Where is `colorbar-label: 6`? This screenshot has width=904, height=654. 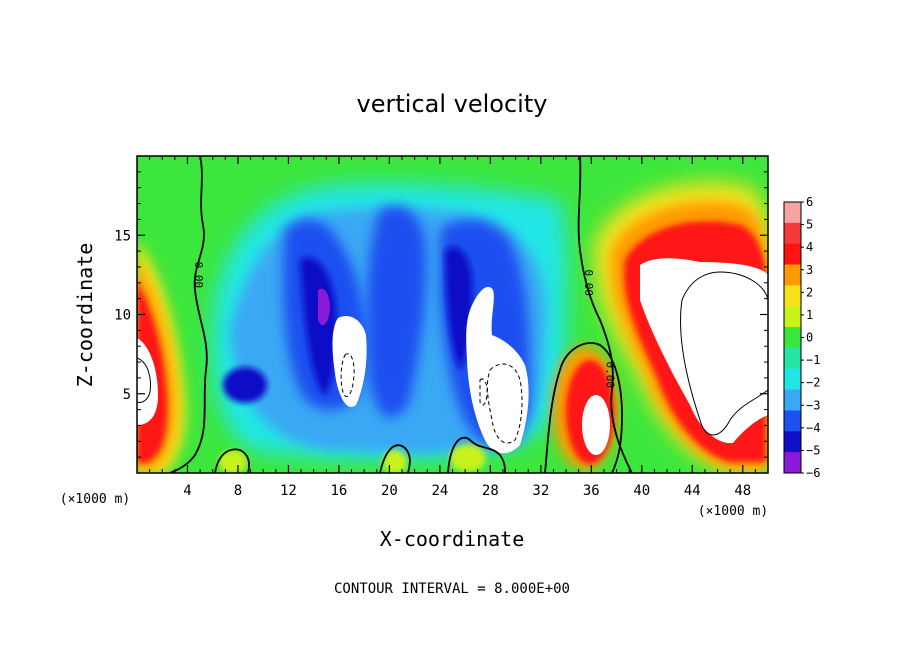
colorbar-label: 6 is located at coordinates (809, 202).